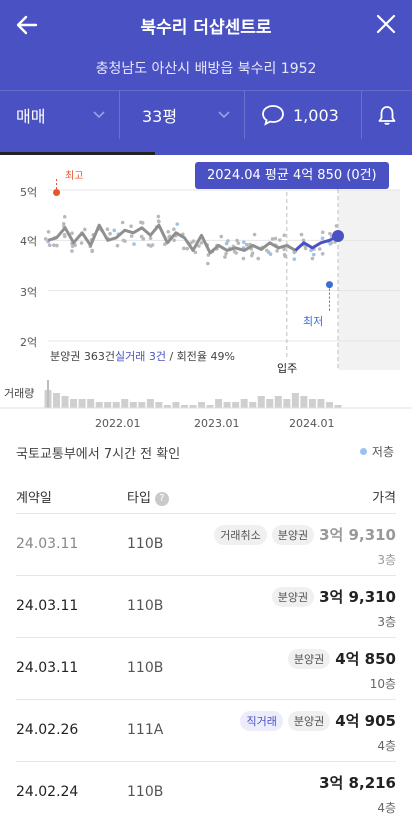  What do you see at coordinates (365, 721) in the screenshot?
I see `row-price: 4억 905` at bounding box center [365, 721].